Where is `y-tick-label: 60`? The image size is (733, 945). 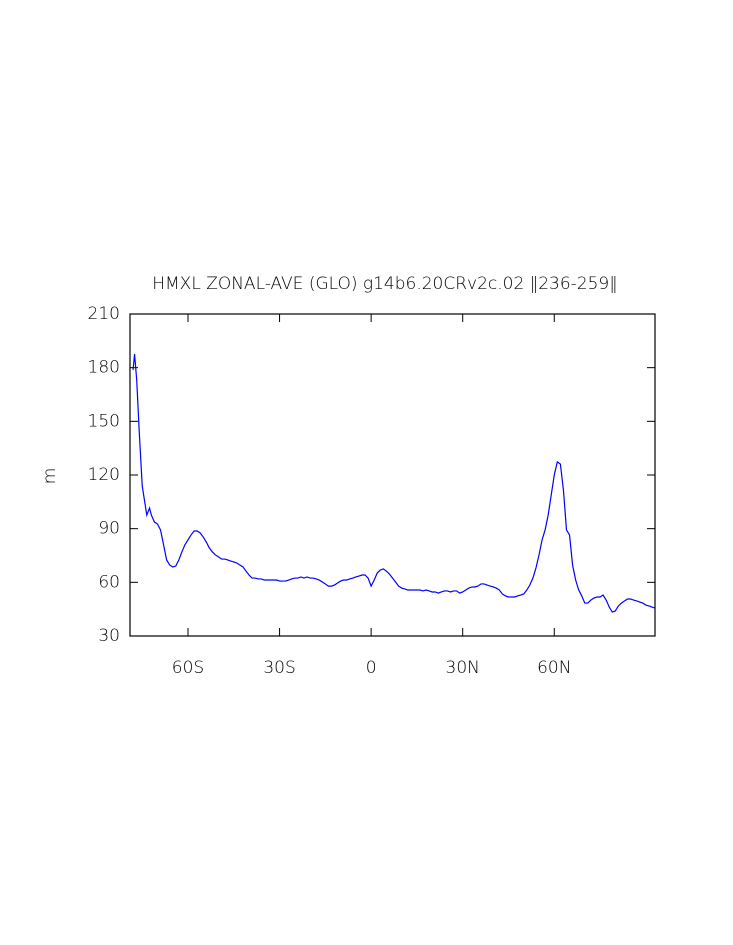 y-tick-label: 60 is located at coordinates (109, 582).